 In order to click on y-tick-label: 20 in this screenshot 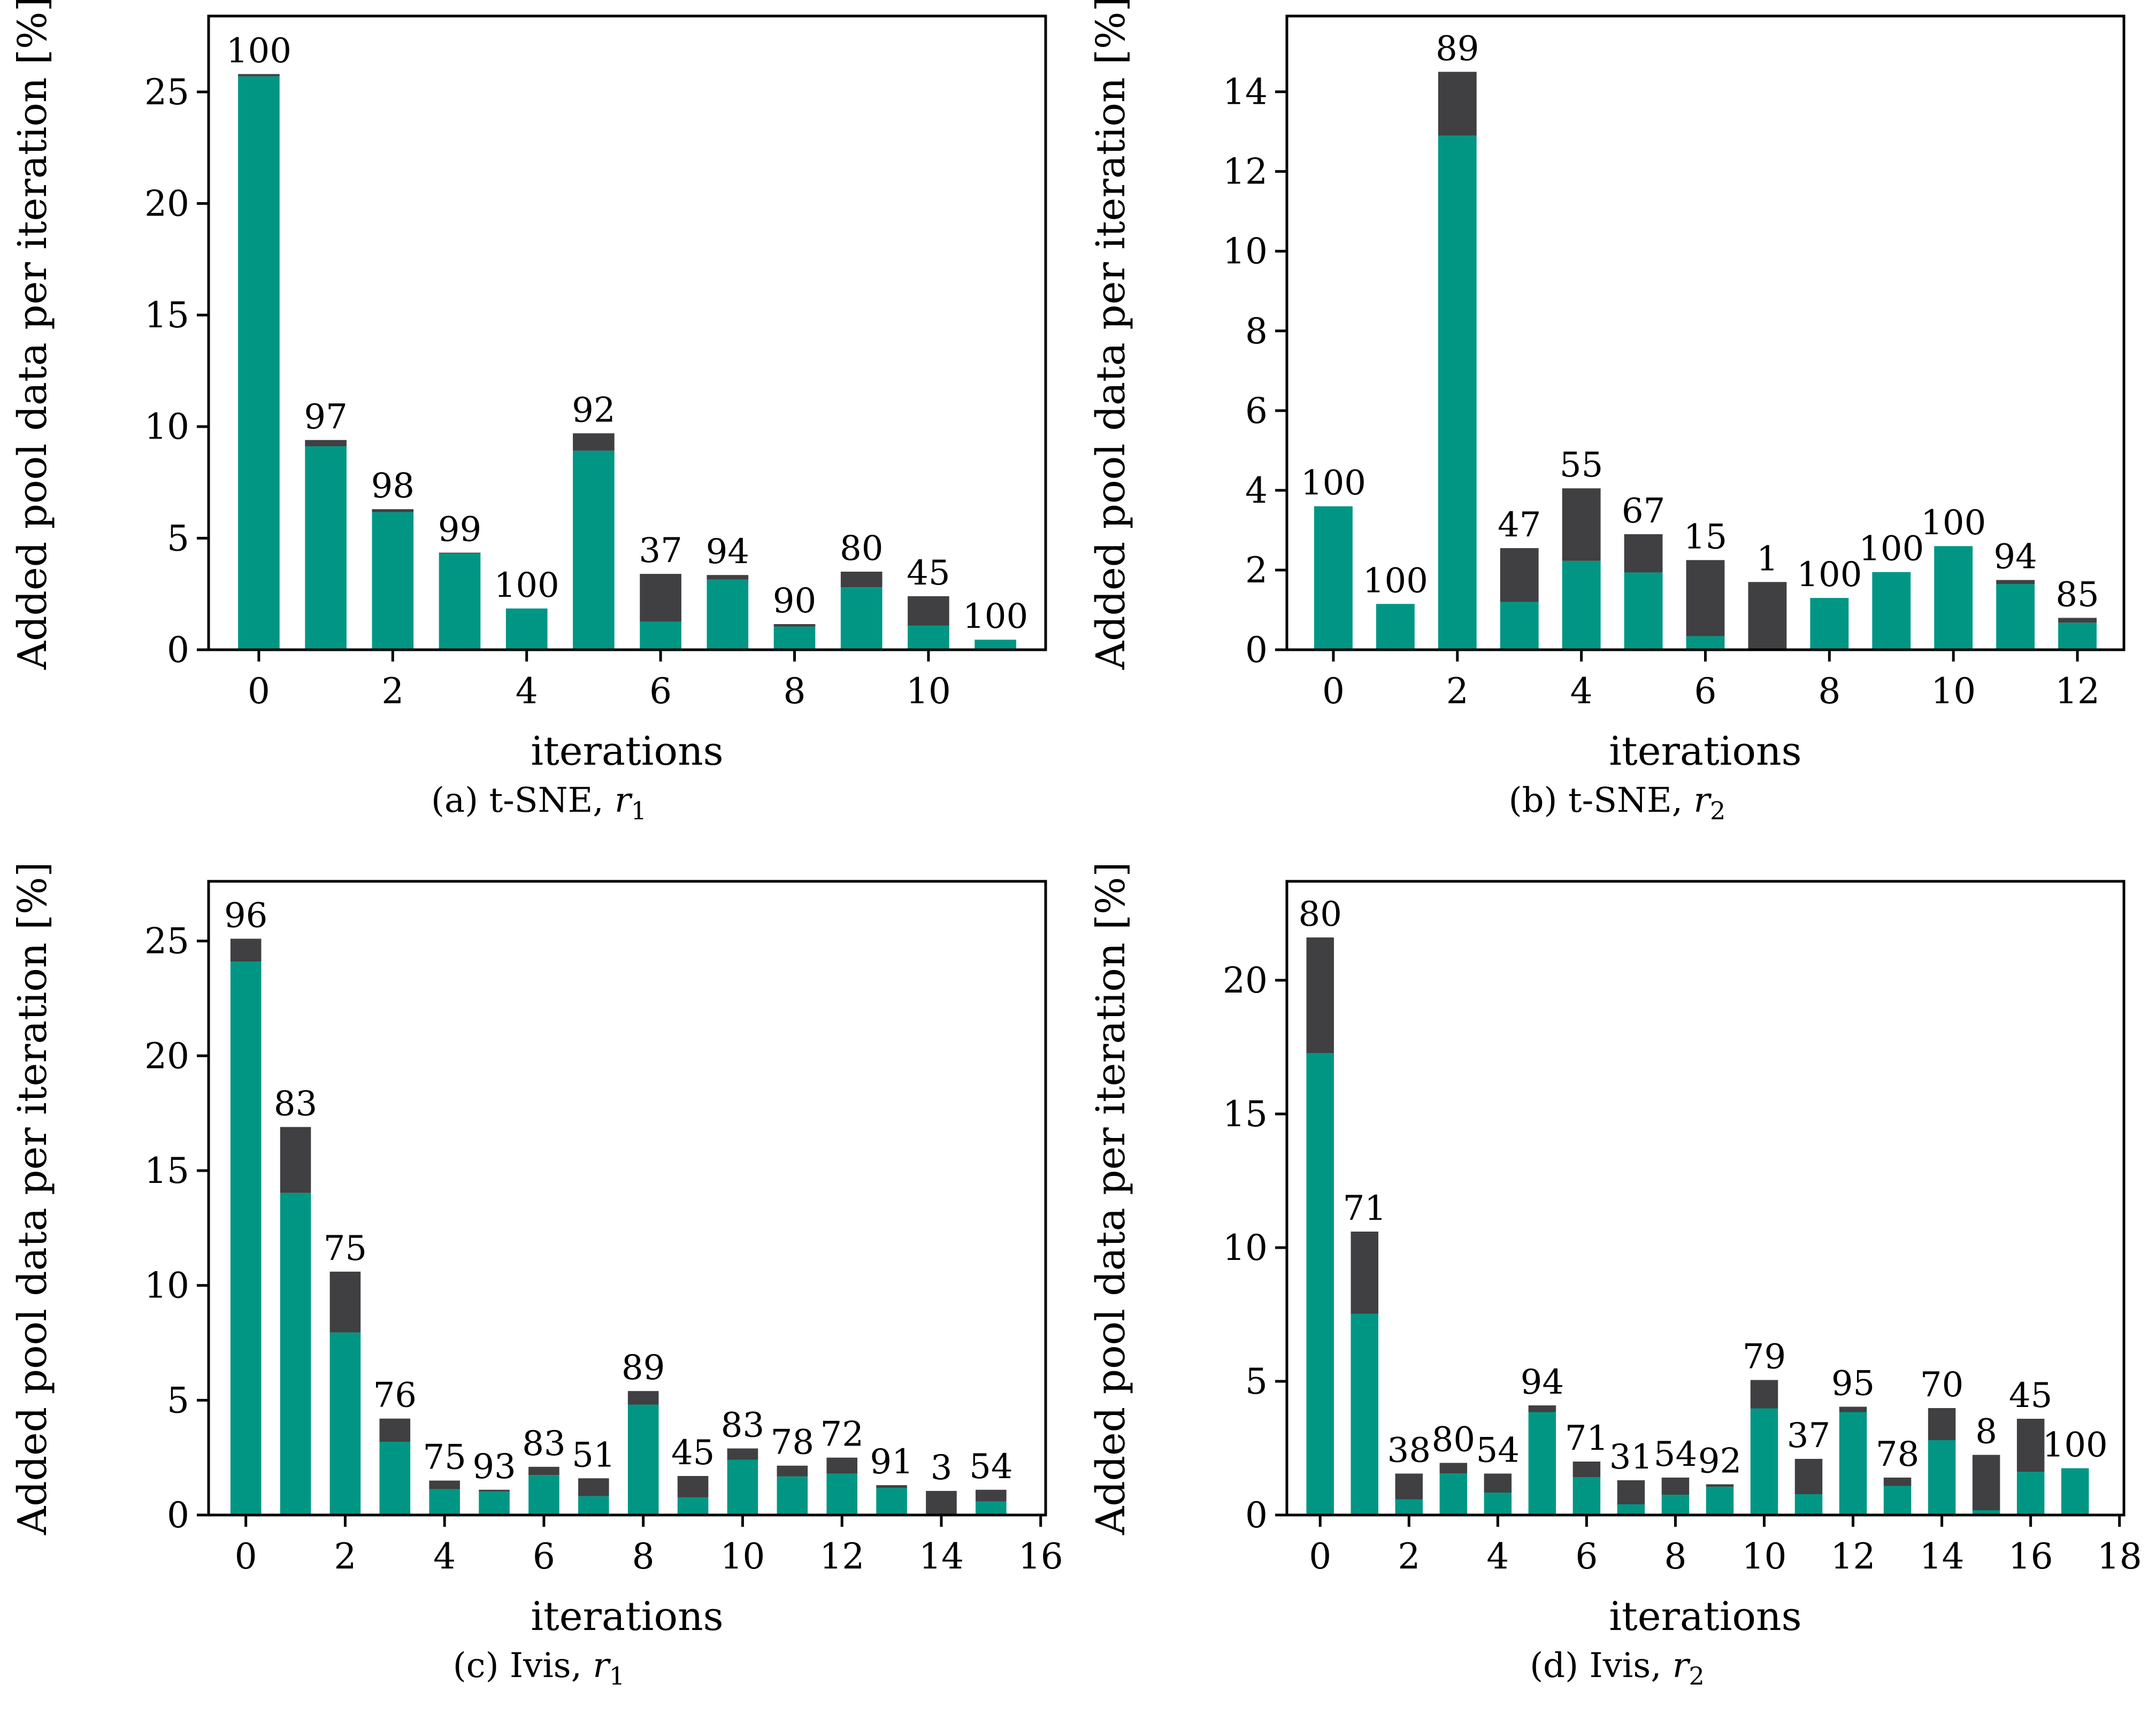, I will do `click(166, 1056)`.